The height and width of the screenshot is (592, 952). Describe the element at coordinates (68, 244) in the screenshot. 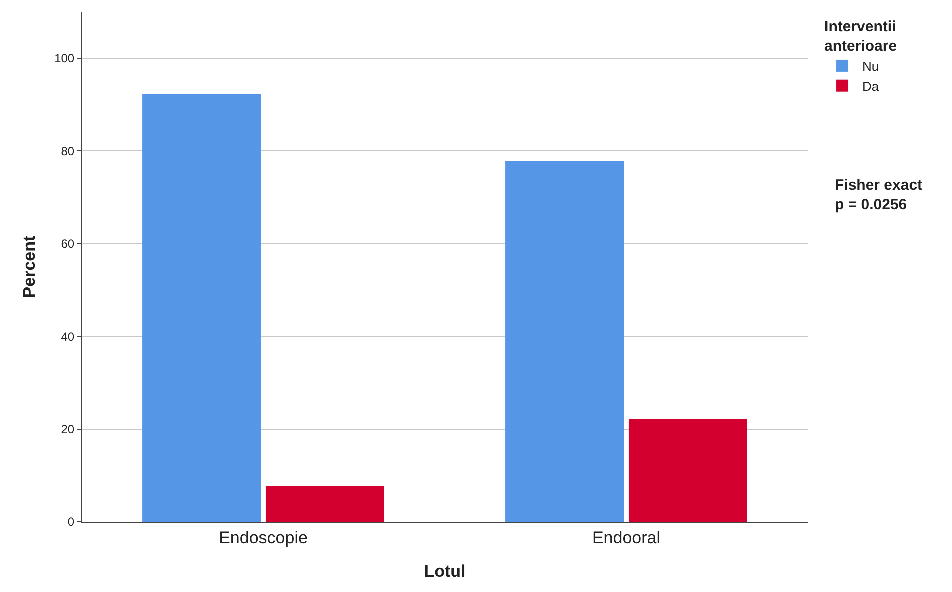

I see `y-tick-label: 60` at that location.